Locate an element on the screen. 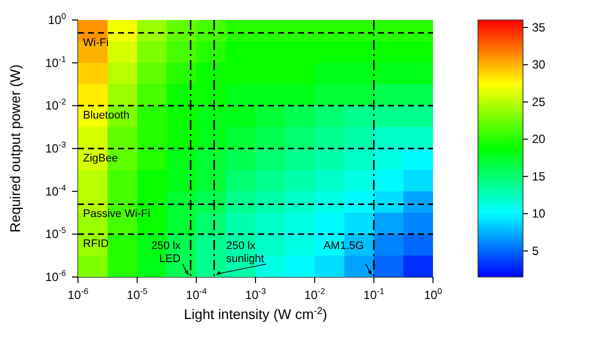  ref-line-label: Bluetooth is located at coordinates (106, 116).